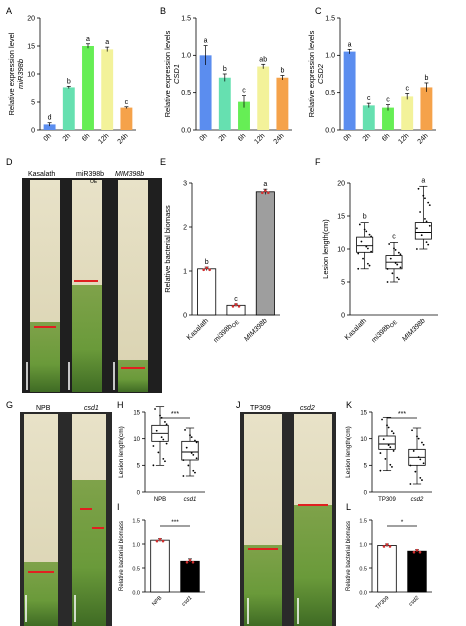 This screenshot has width=466, height=626. Describe the element at coordinates (204, 137) in the screenshot. I see `chart-b-xtick-label: 0h` at that location.